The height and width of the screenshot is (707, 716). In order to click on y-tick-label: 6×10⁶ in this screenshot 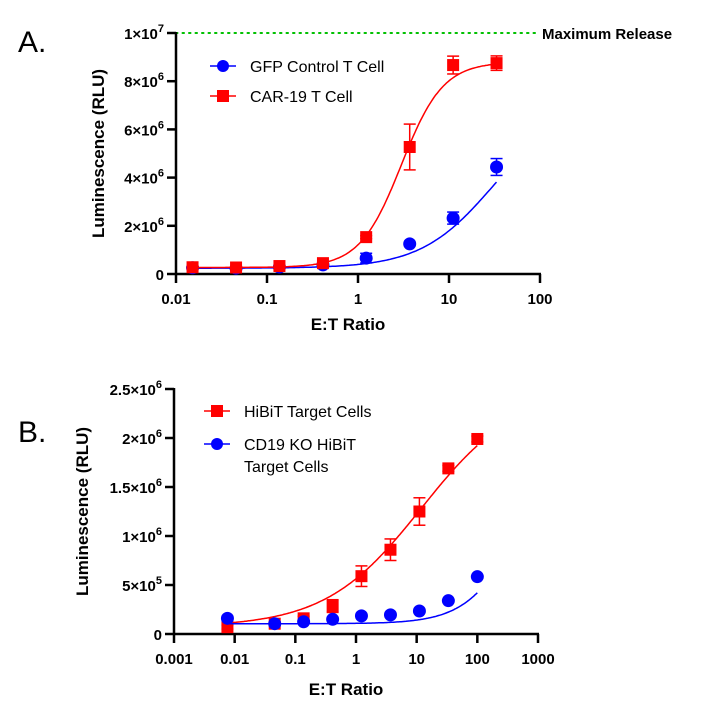, I will do `click(144, 129)`.